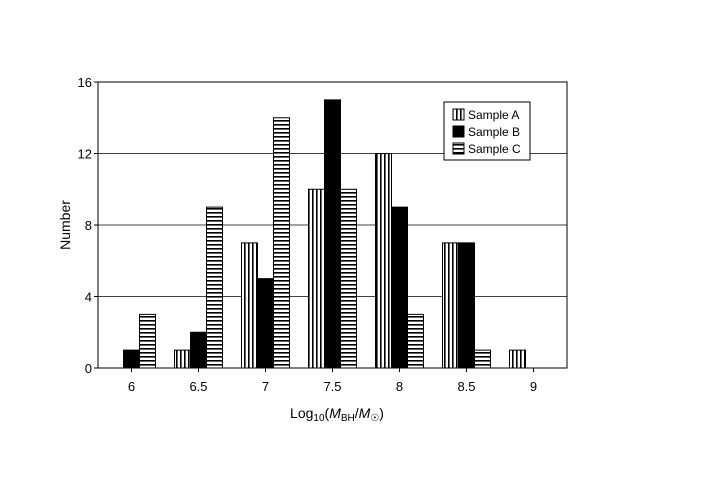 Image resolution: width=702 pixels, height=496 pixels. What do you see at coordinates (85, 154) in the screenshot?
I see `y-tick-label: 12` at bounding box center [85, 154].